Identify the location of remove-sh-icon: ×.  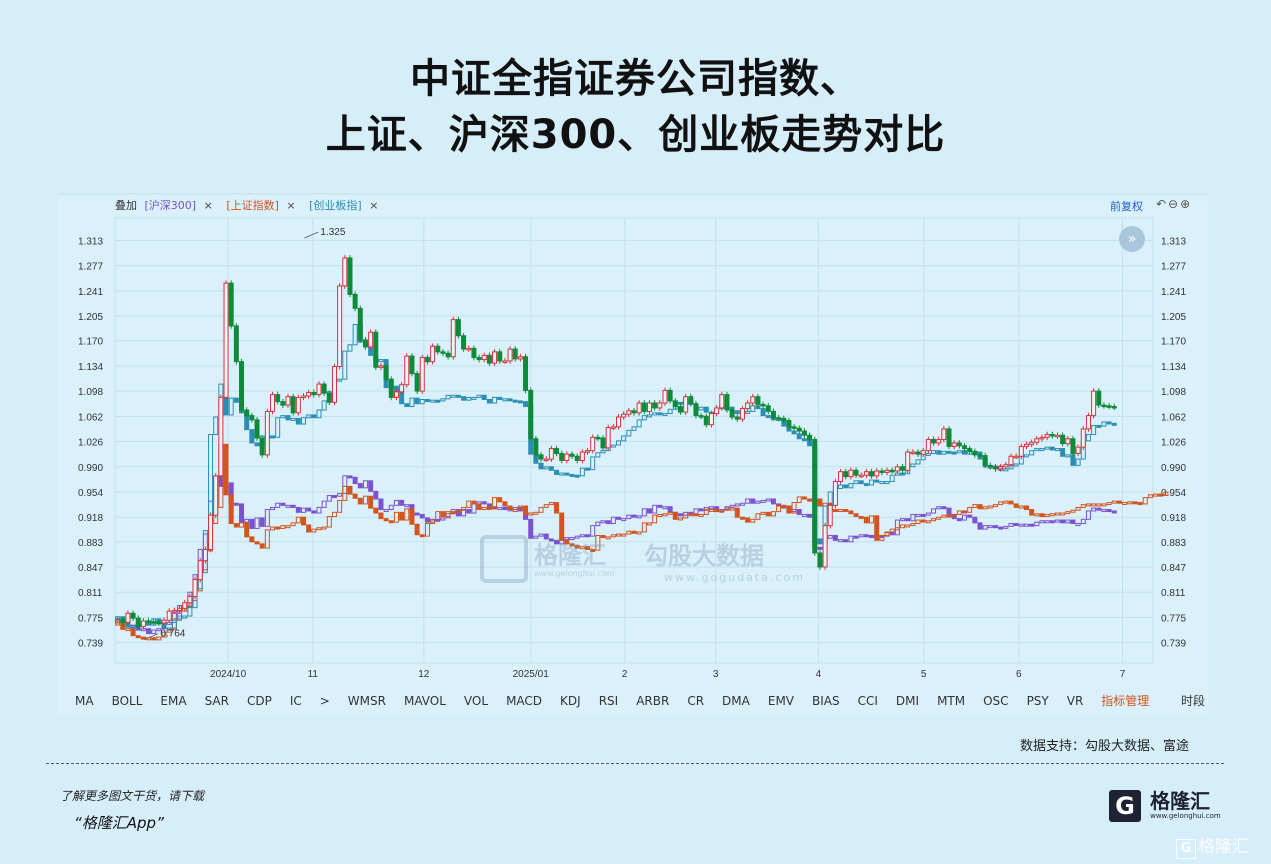
(291, 205).